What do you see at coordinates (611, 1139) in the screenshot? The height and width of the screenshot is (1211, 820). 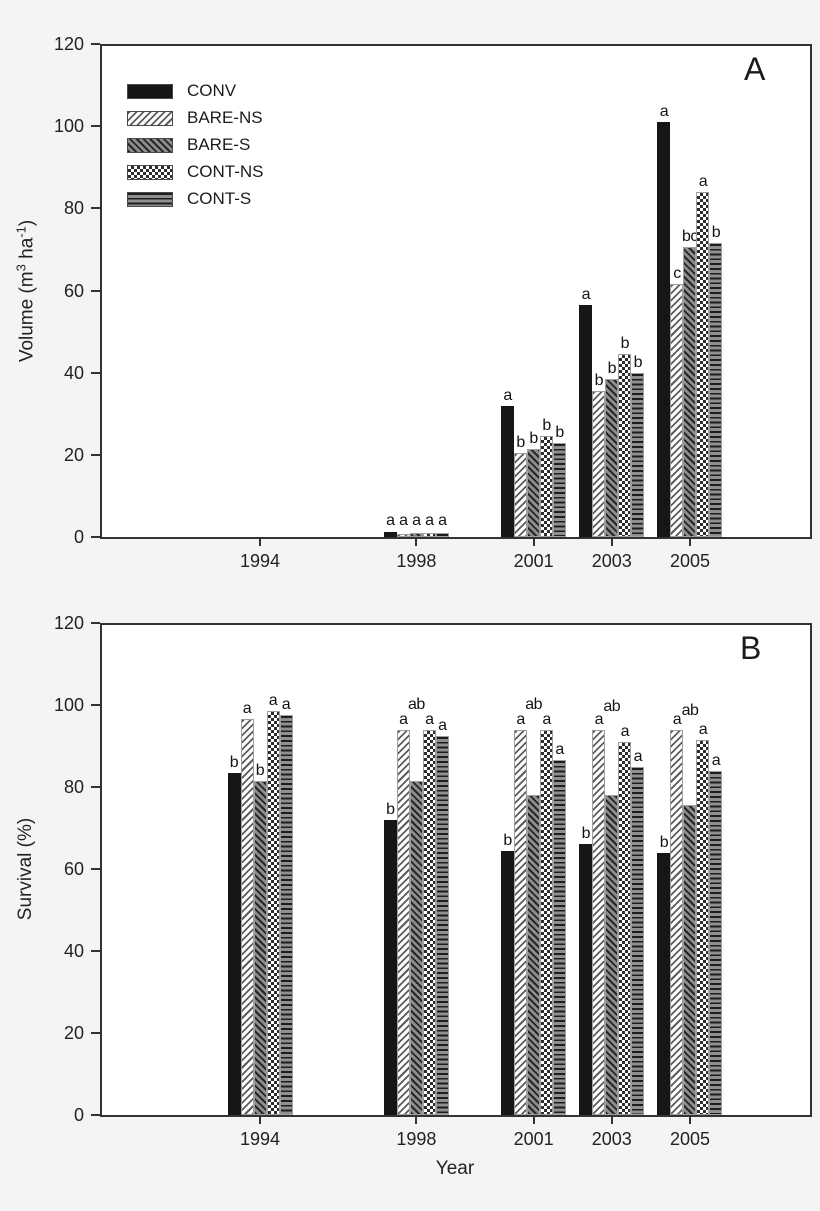 I see `x-tick-label: 2003` at bounding box center [611, 1139].